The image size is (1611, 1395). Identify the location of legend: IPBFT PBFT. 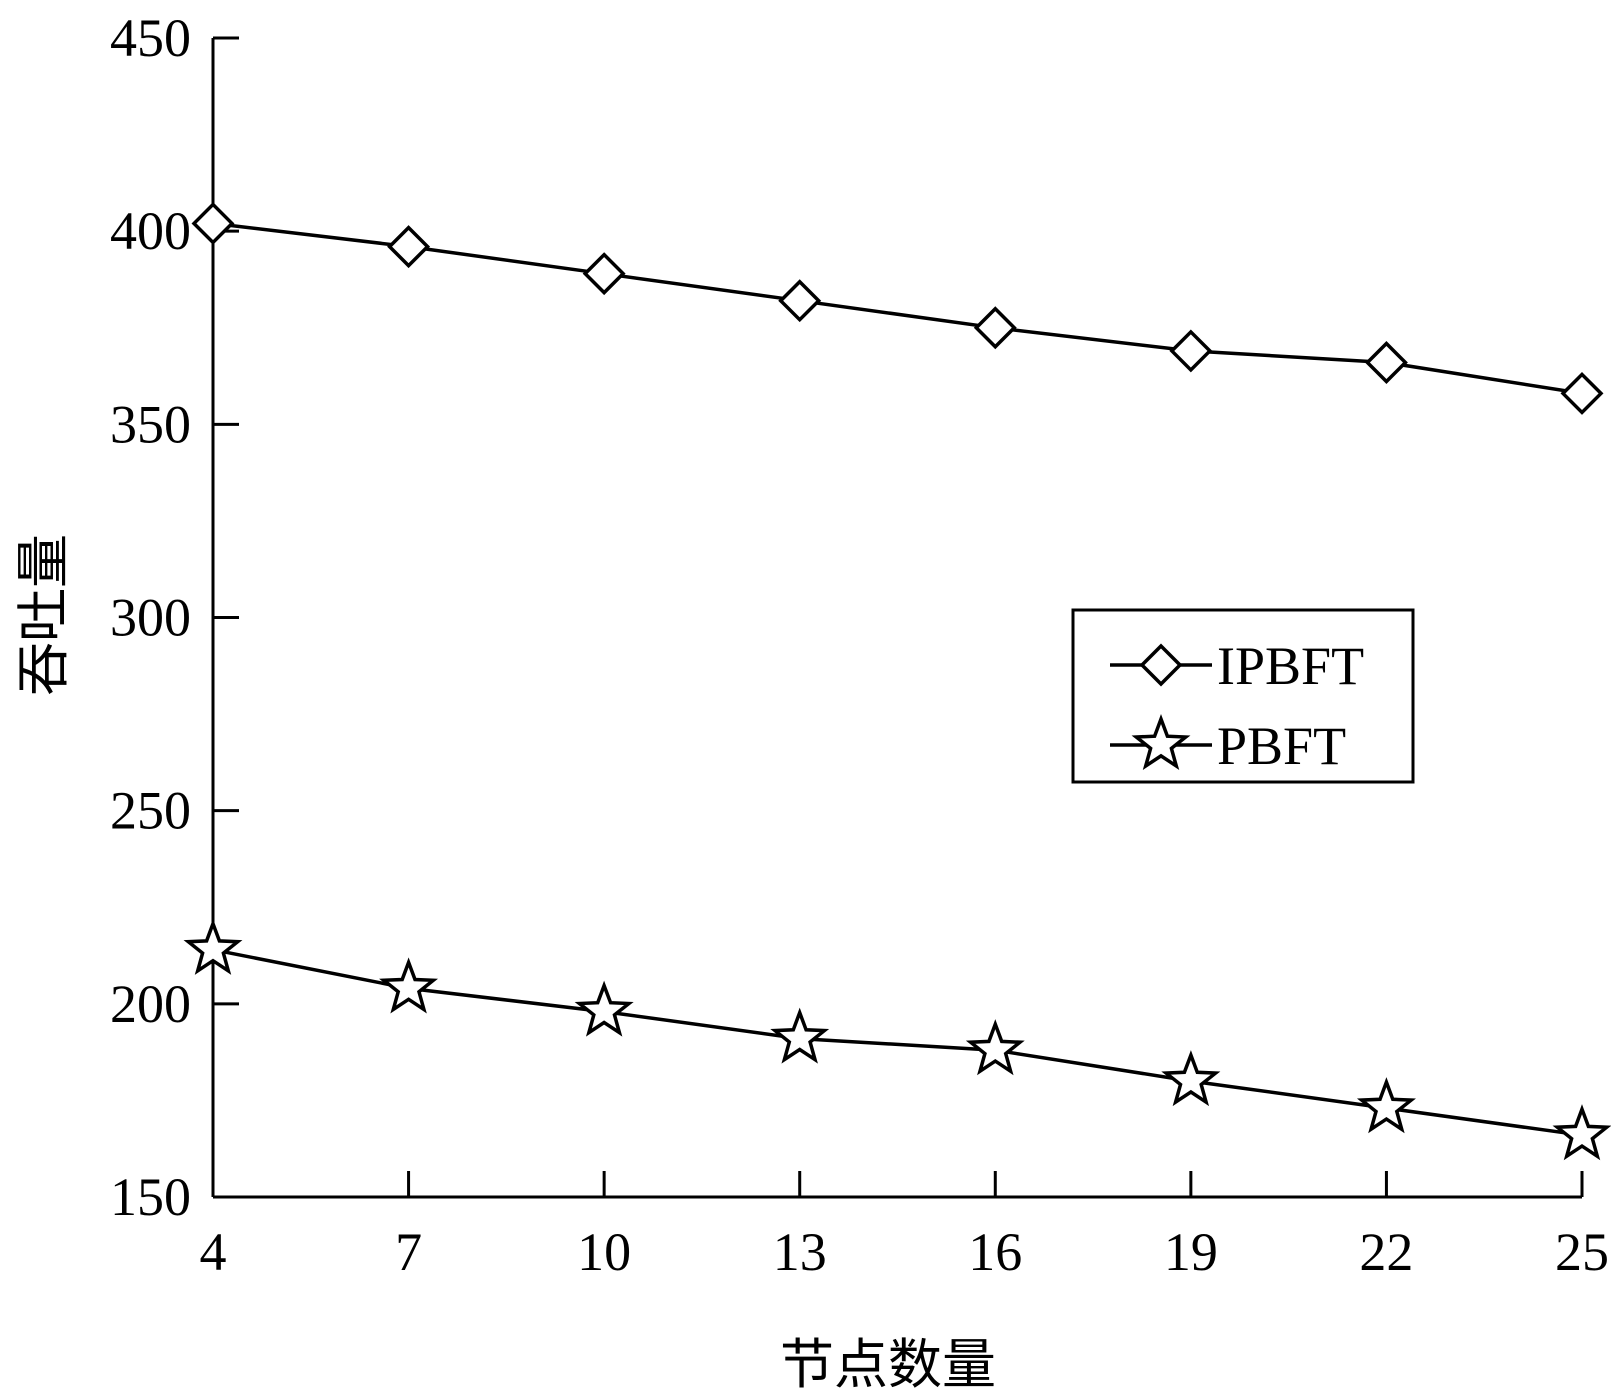
(1243, 696).